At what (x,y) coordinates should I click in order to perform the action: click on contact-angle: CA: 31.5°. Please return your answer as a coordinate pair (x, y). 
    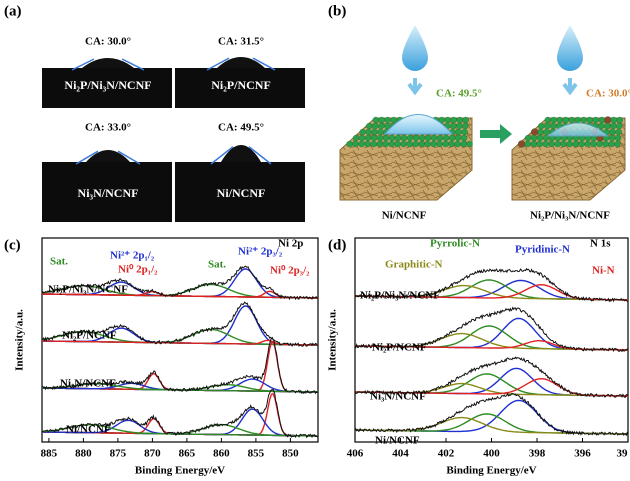
    Looking at the image, I should click on (241, 42).